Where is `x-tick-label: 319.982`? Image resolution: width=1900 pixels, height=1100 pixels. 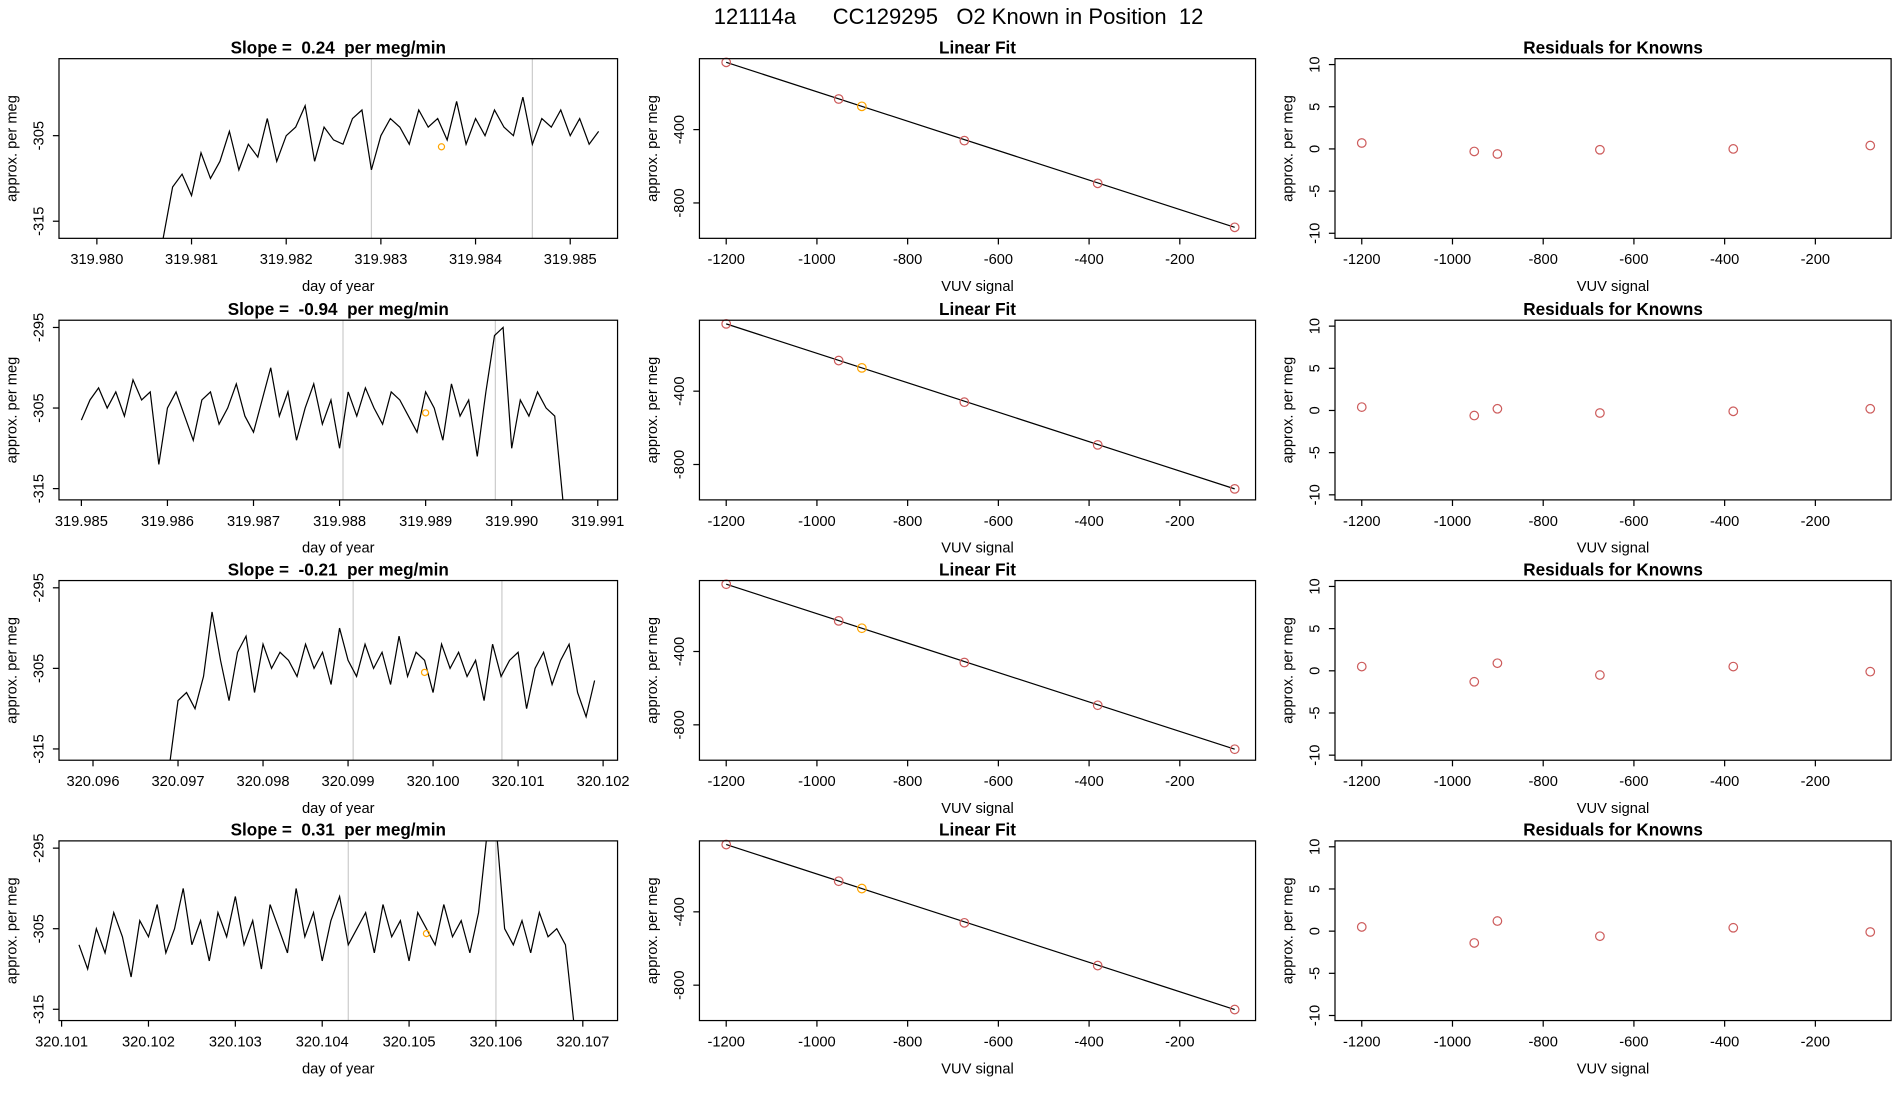
x-tick-label: 319.982 is located at coordinates (286, 260).